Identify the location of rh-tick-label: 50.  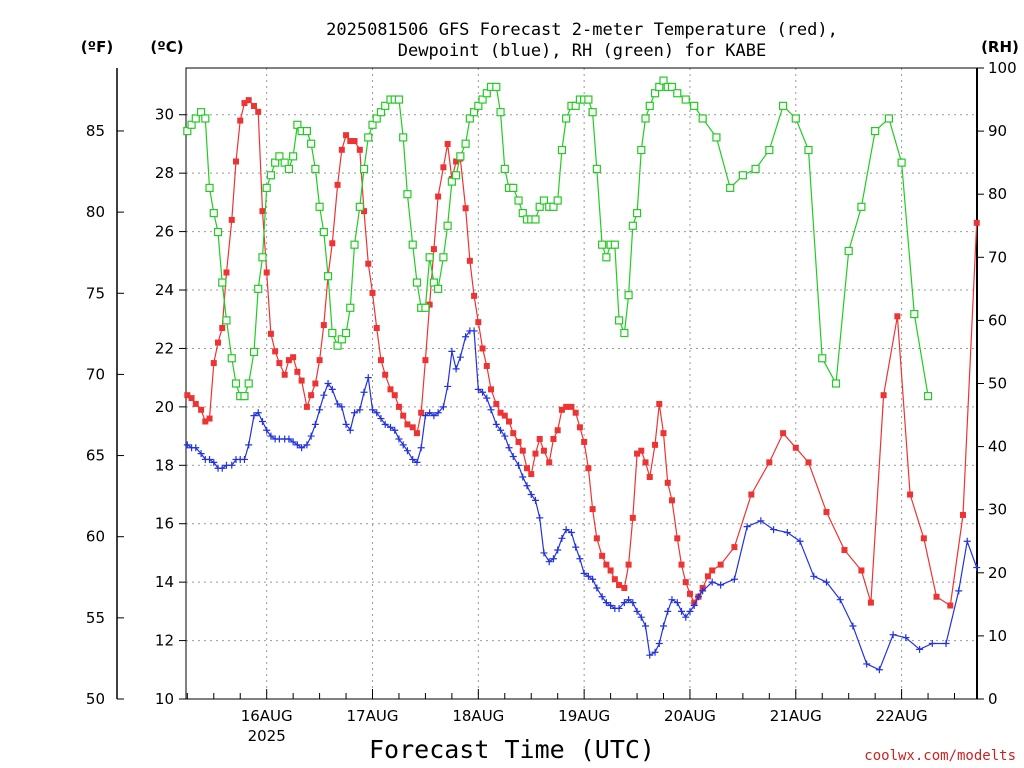
(997, 384).